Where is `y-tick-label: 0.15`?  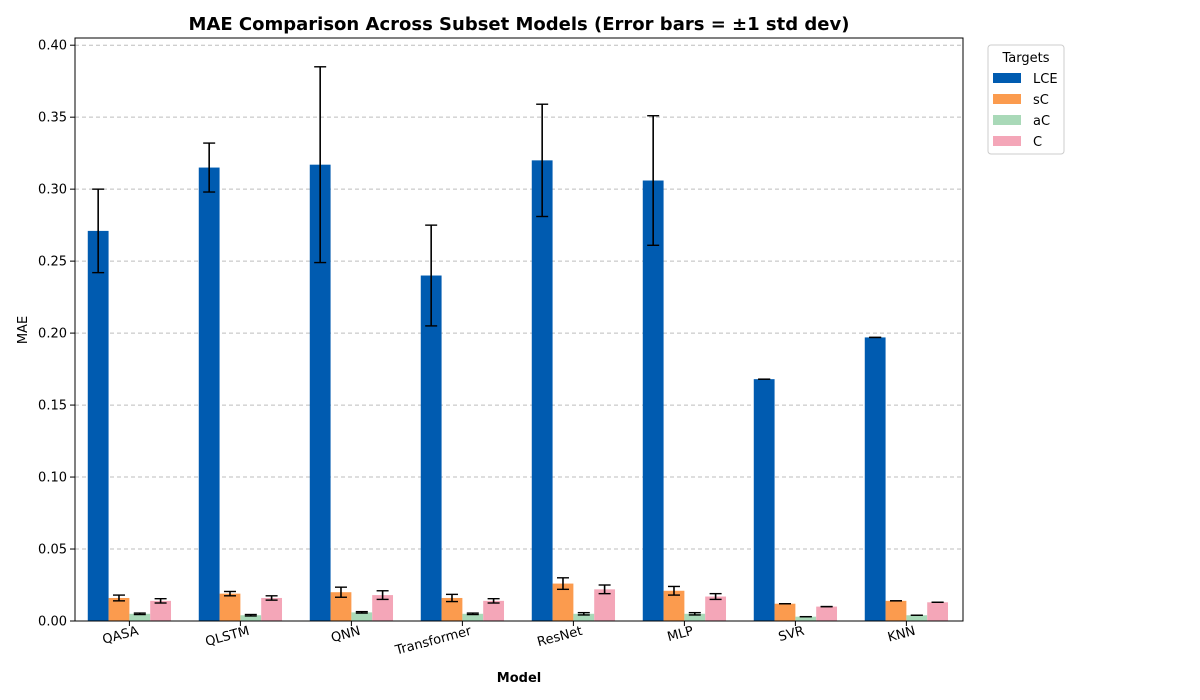
y-tick-label: 0.15 is located at coordinates (52, 406).